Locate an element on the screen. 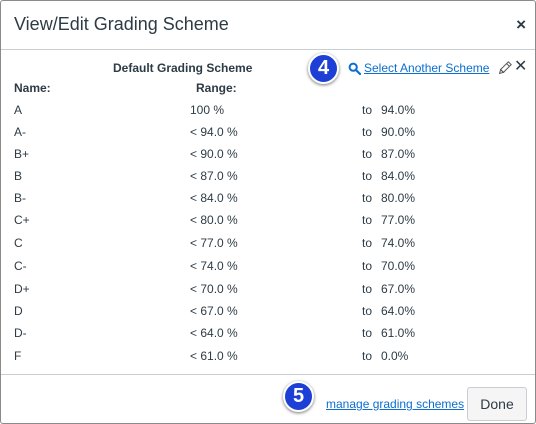  done-button: Done is located at coordinates (497, 404).